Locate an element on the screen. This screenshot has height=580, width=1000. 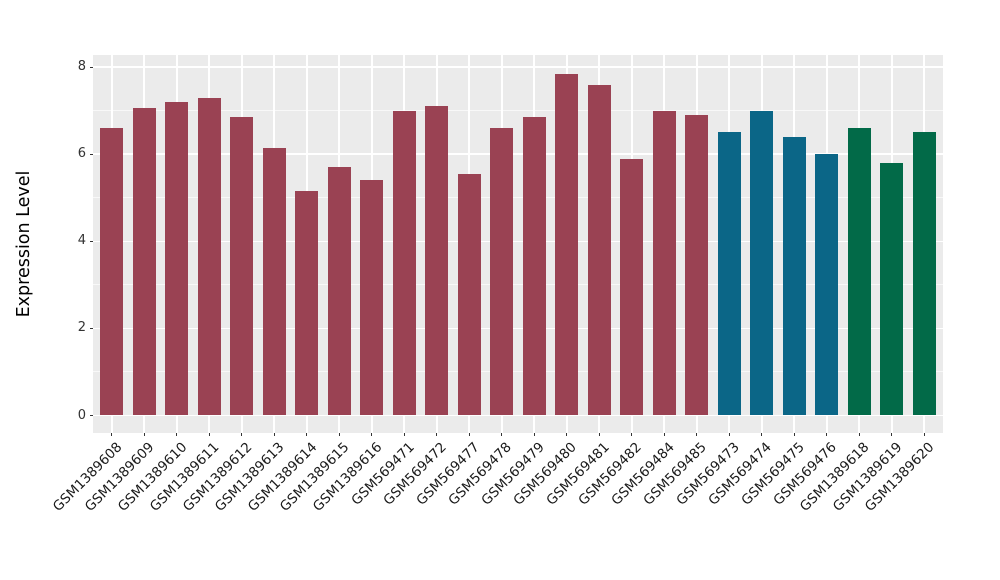
bar-GSM569485 is located at coordinates (697, 265).